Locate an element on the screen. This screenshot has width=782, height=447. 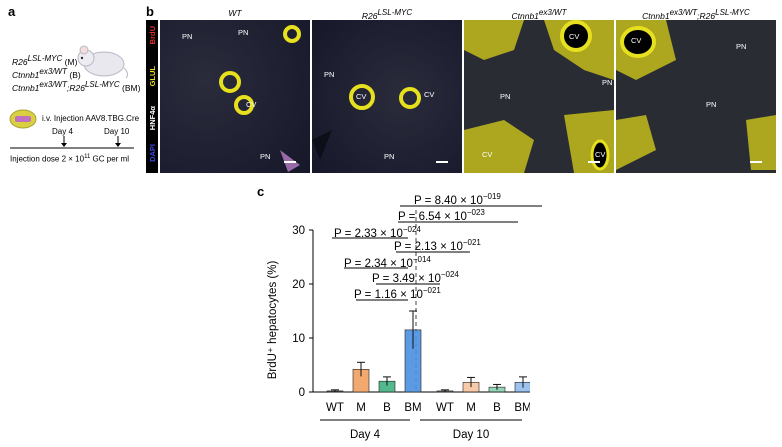
genotype-b: Ctnnb1ex3/WT (B) is located at coordinates (46, 73).